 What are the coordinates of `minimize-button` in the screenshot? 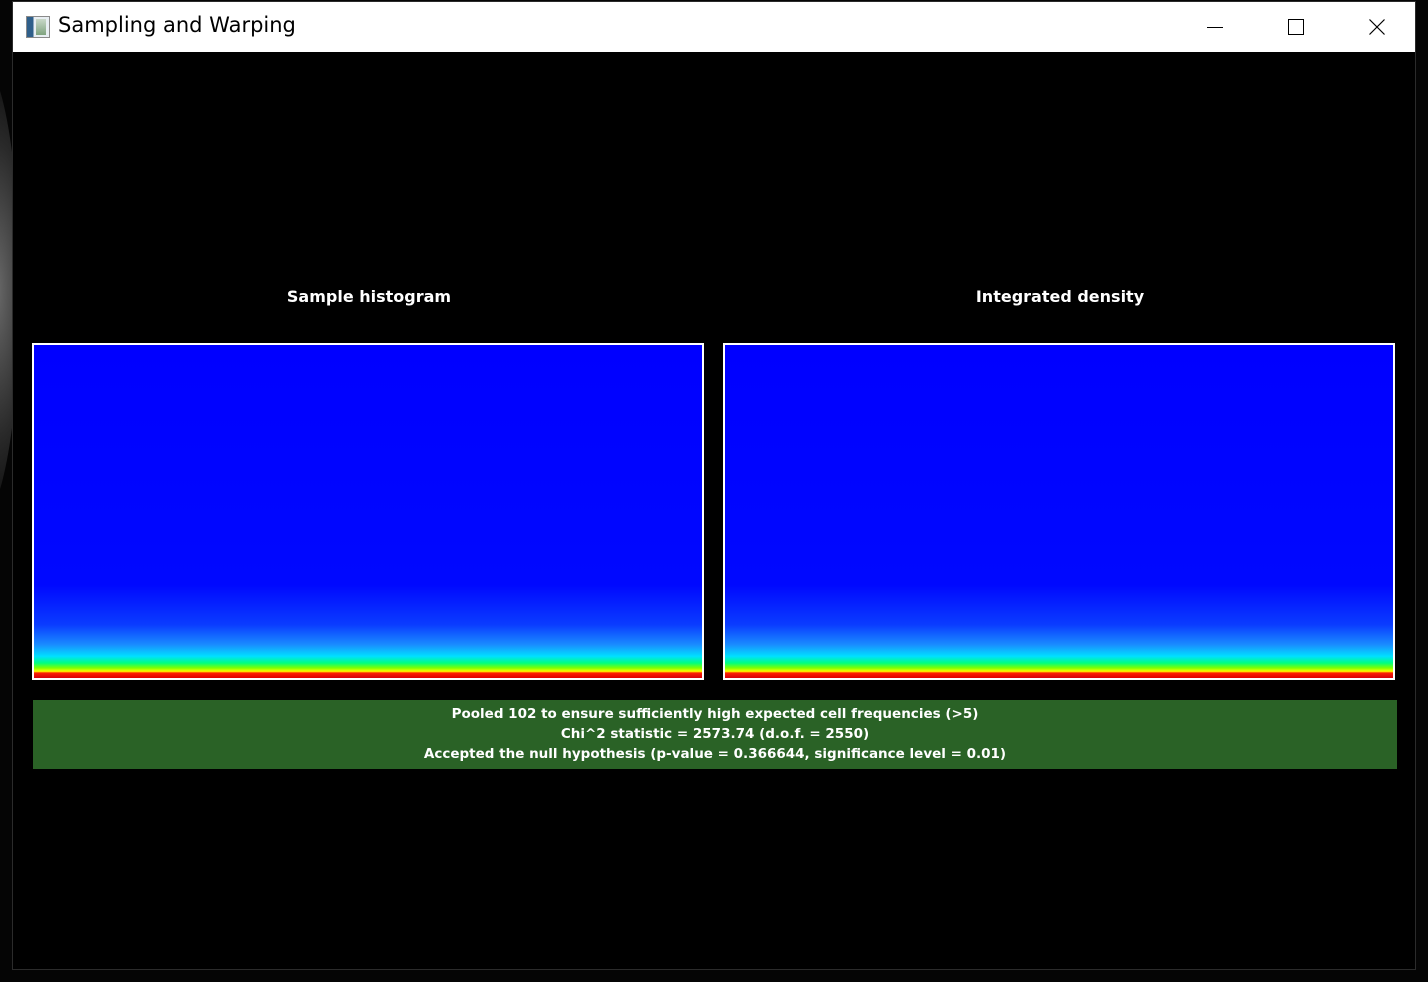 It's located at (1215, 27).